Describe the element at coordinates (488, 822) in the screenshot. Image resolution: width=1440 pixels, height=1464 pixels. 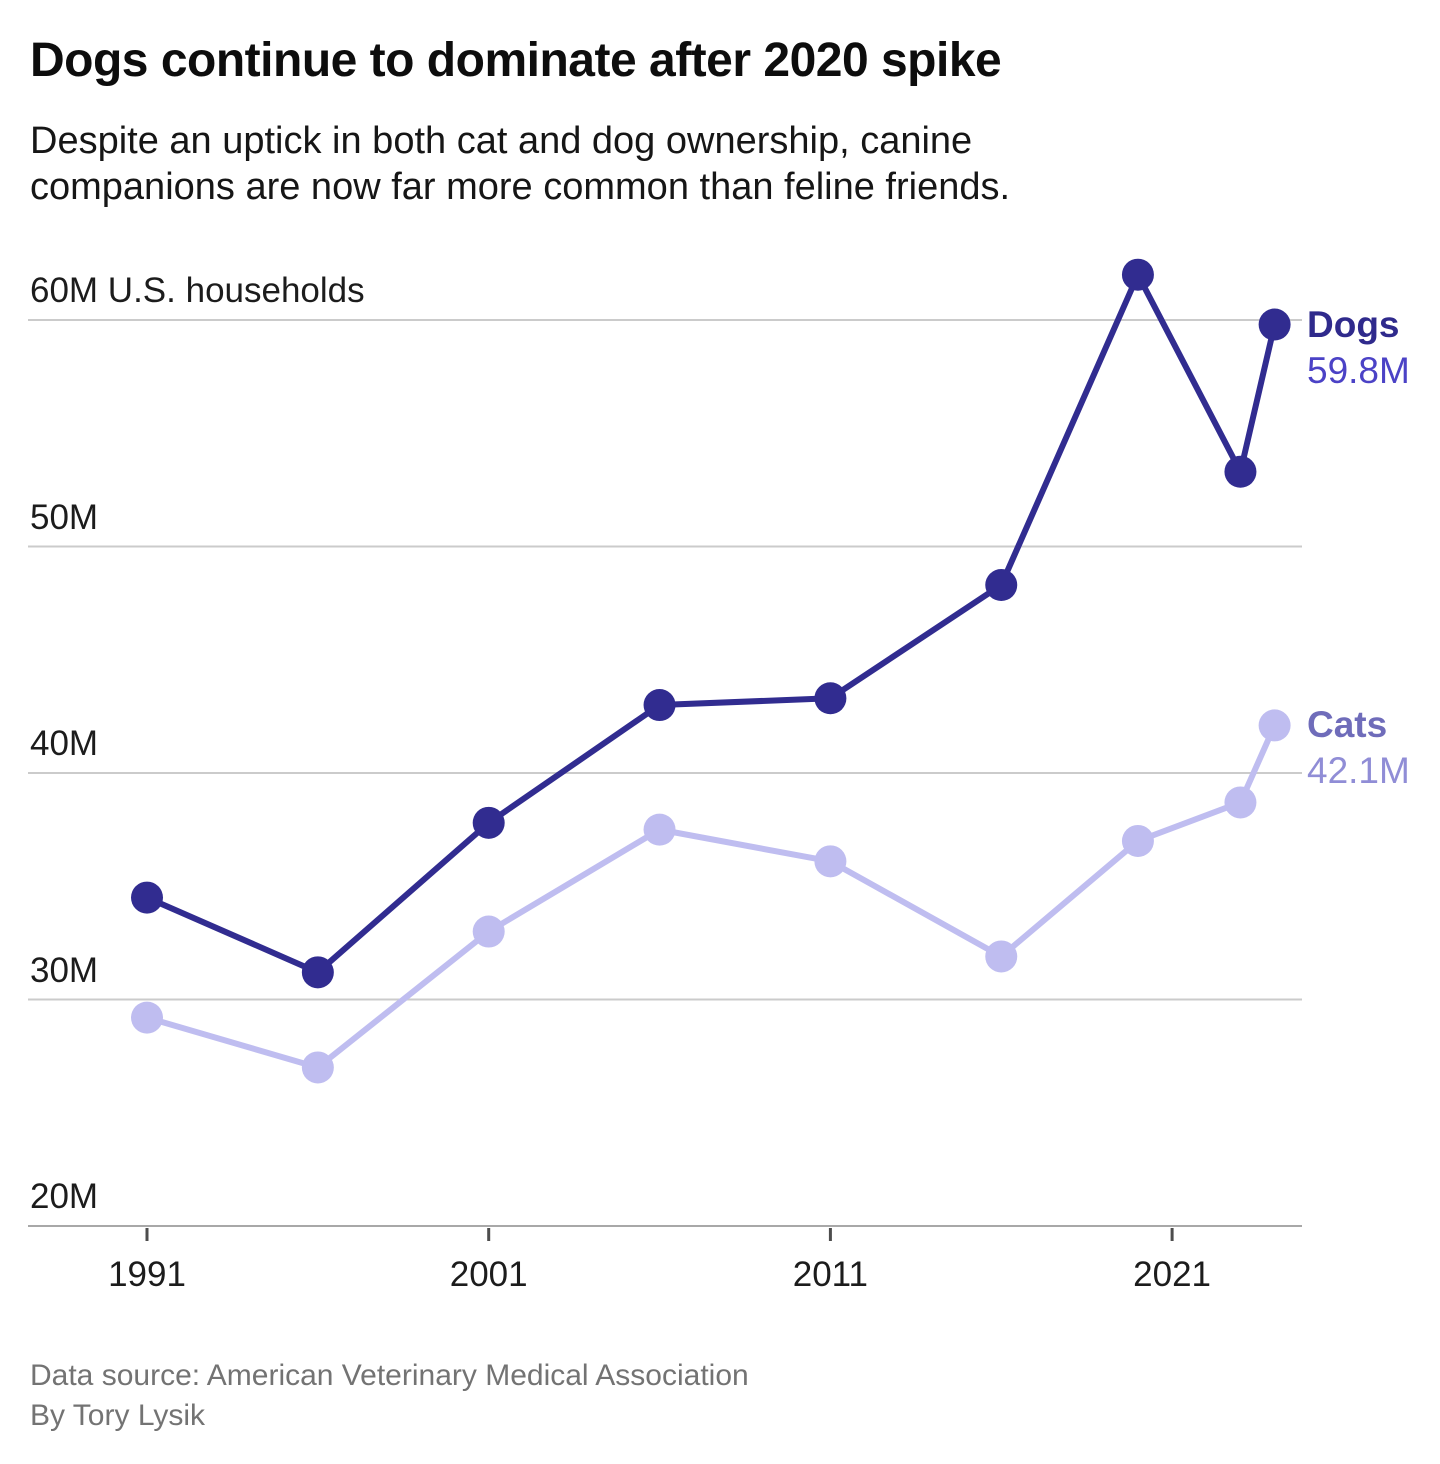
I see `dogs-point-2001` at that location.